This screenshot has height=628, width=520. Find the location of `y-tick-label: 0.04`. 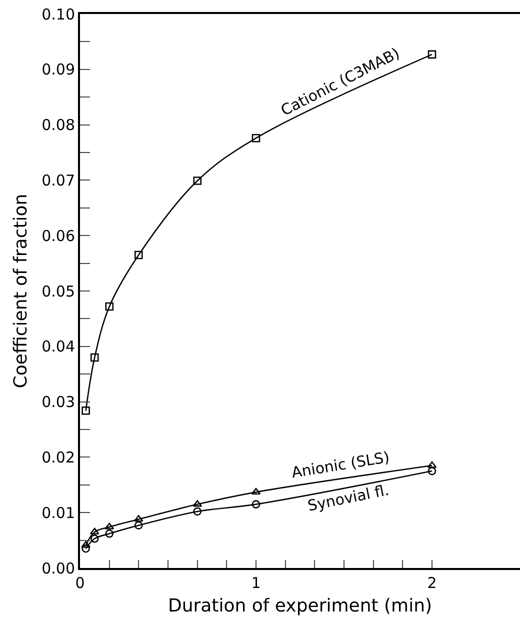

y-tick-label: 0.04 is located at coordinates (58, 347).